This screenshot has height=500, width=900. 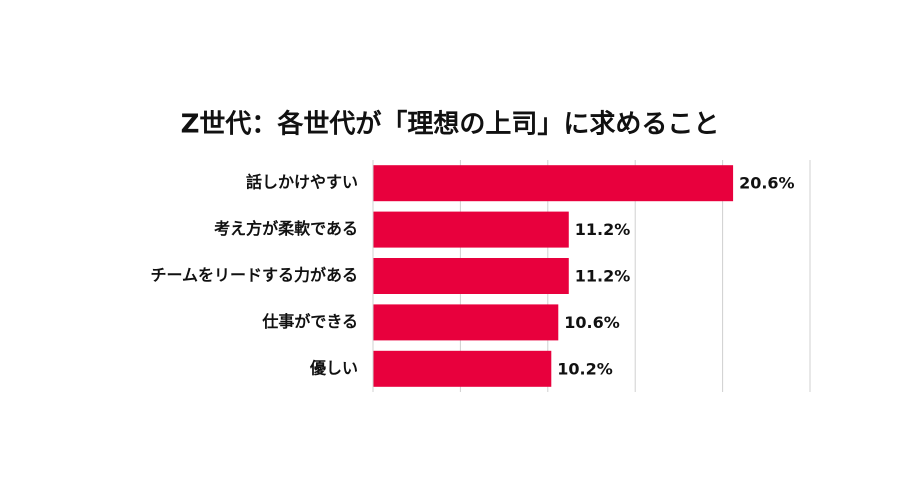 I want to click on data-label: 20.6%, so click(x=767, y=183).